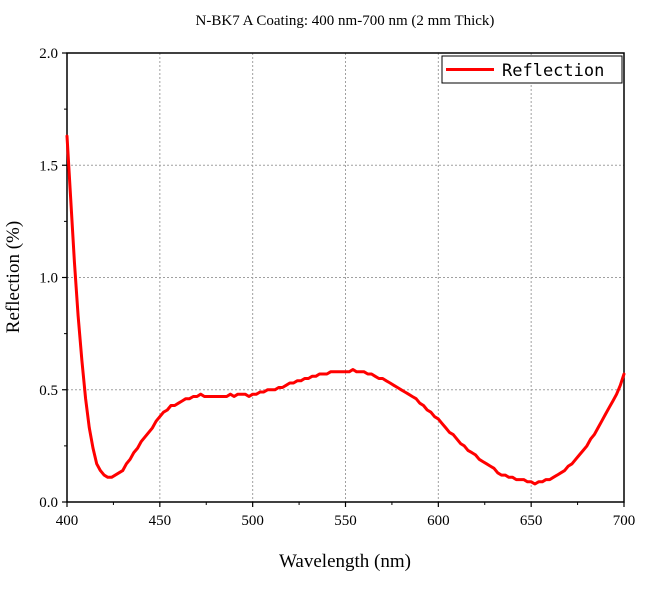  Describe the element at coordinates (438, 521) in the screenshot. I see `x-tick-label: 600` at that location.